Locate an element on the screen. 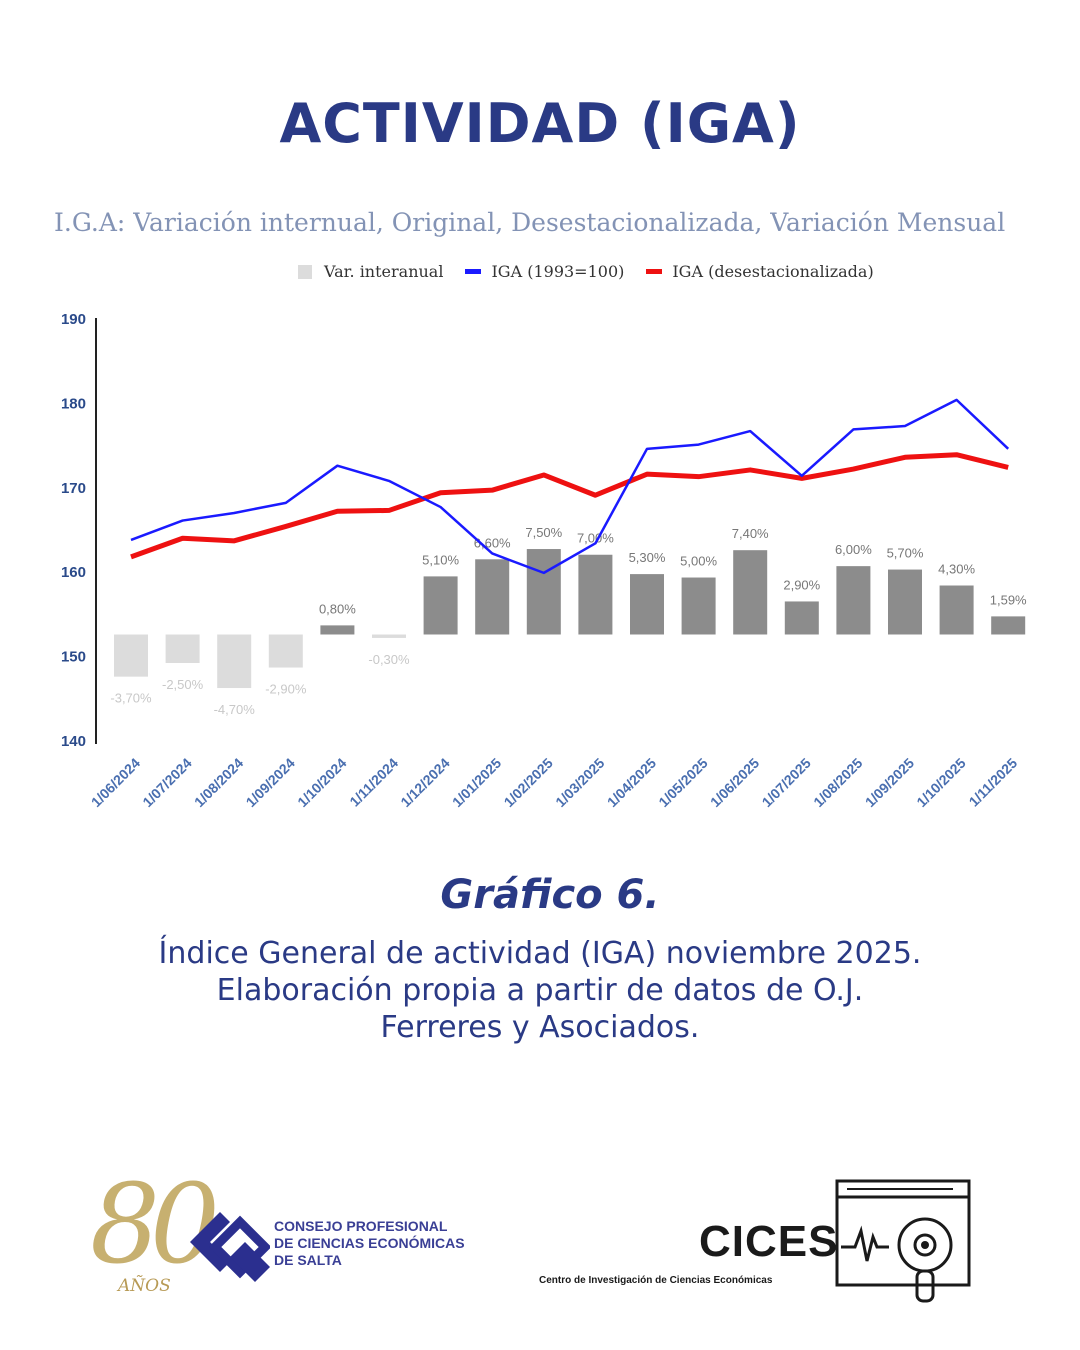 The image size is (1080, 1350). legend-label-var-interanual: Var. interanual is located at coordinates (384, 271).